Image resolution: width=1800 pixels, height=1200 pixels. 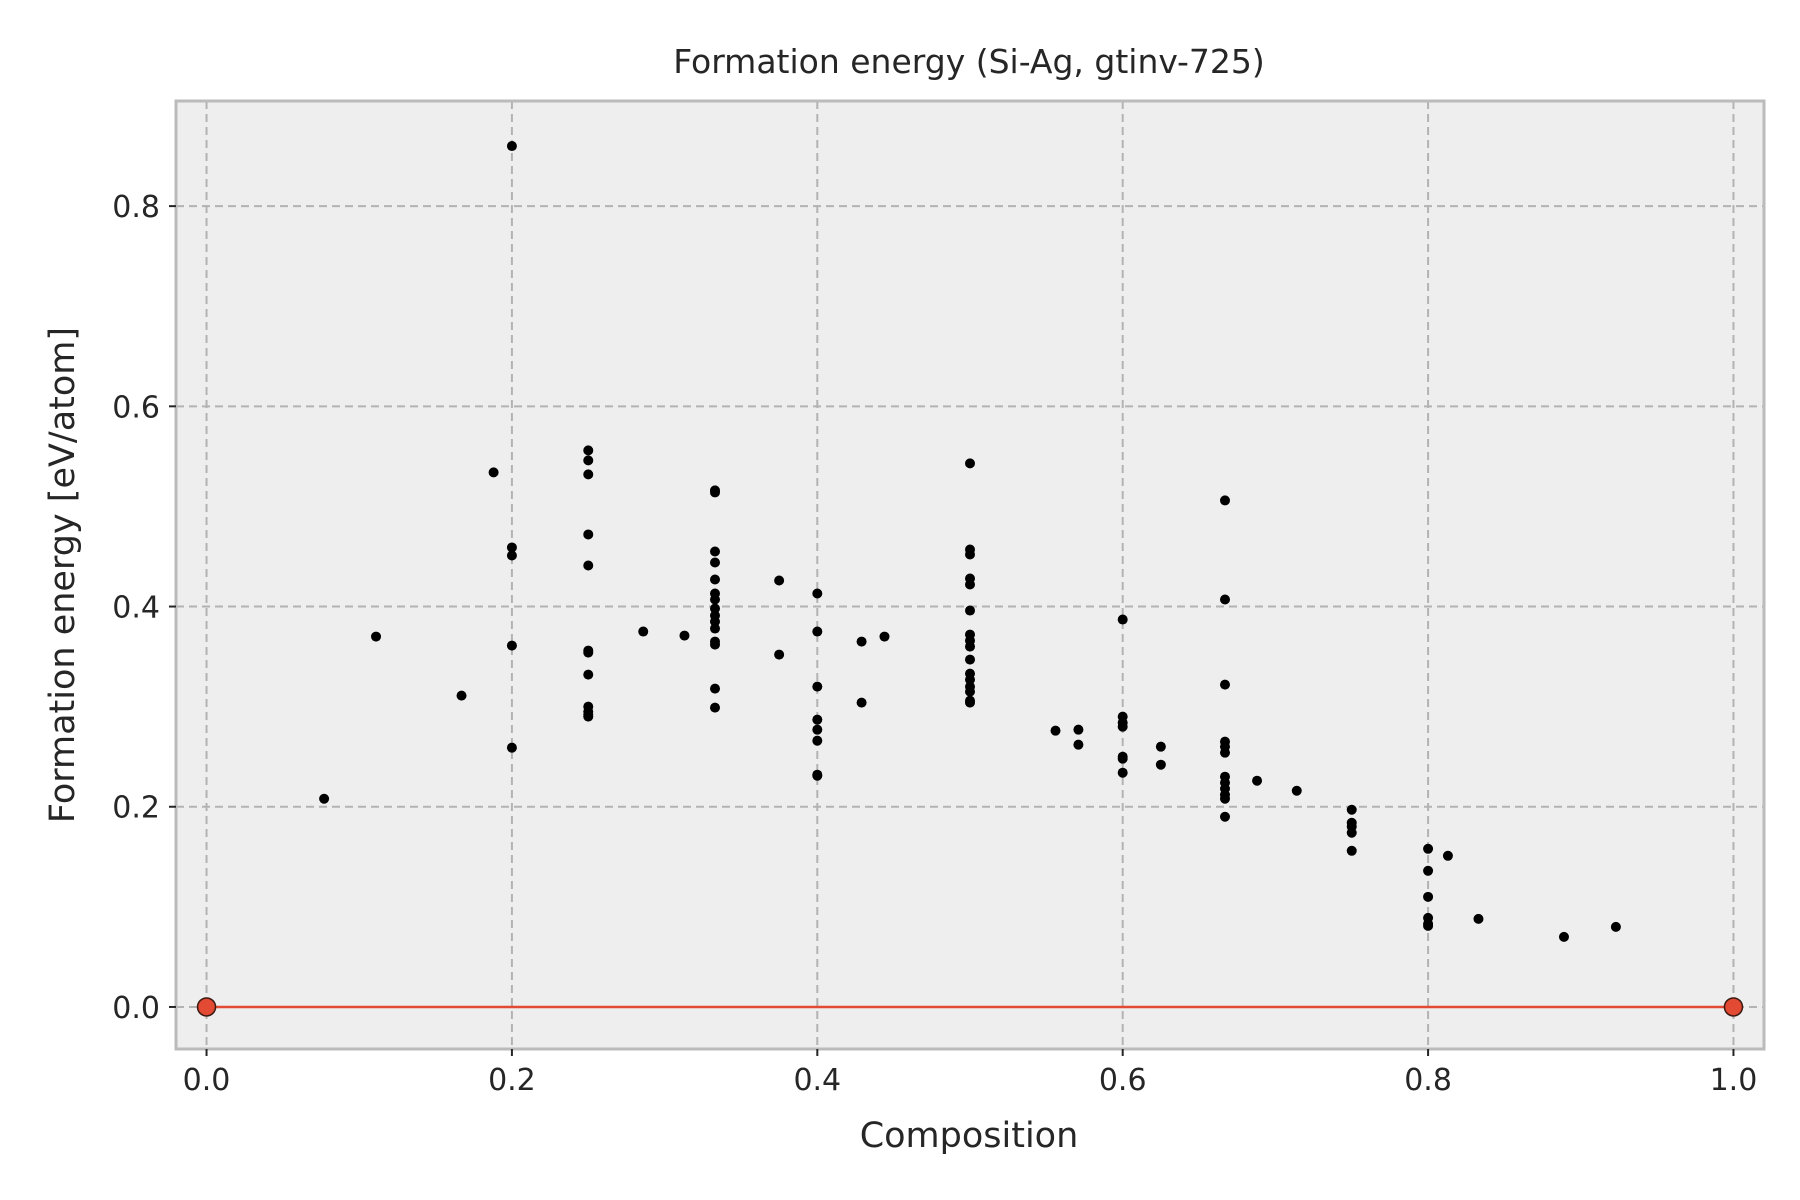 What do you see at coordinates (817, 1080) in the screenshot?
I see `x-tick-label: 0.4` at bounding box center [817, 1080].